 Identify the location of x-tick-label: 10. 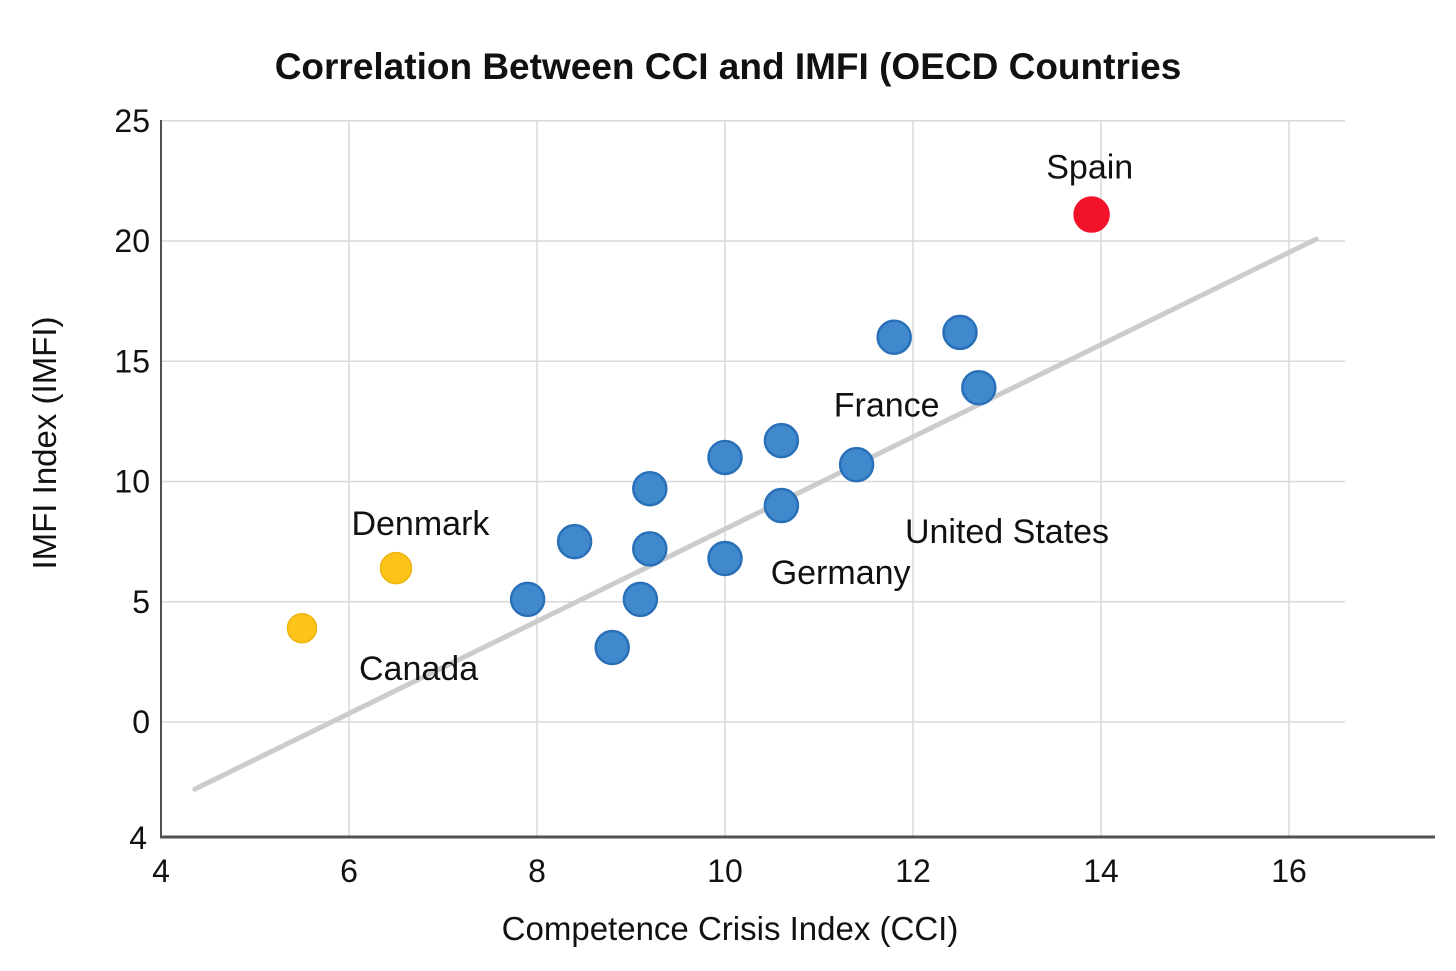
(725, 871).